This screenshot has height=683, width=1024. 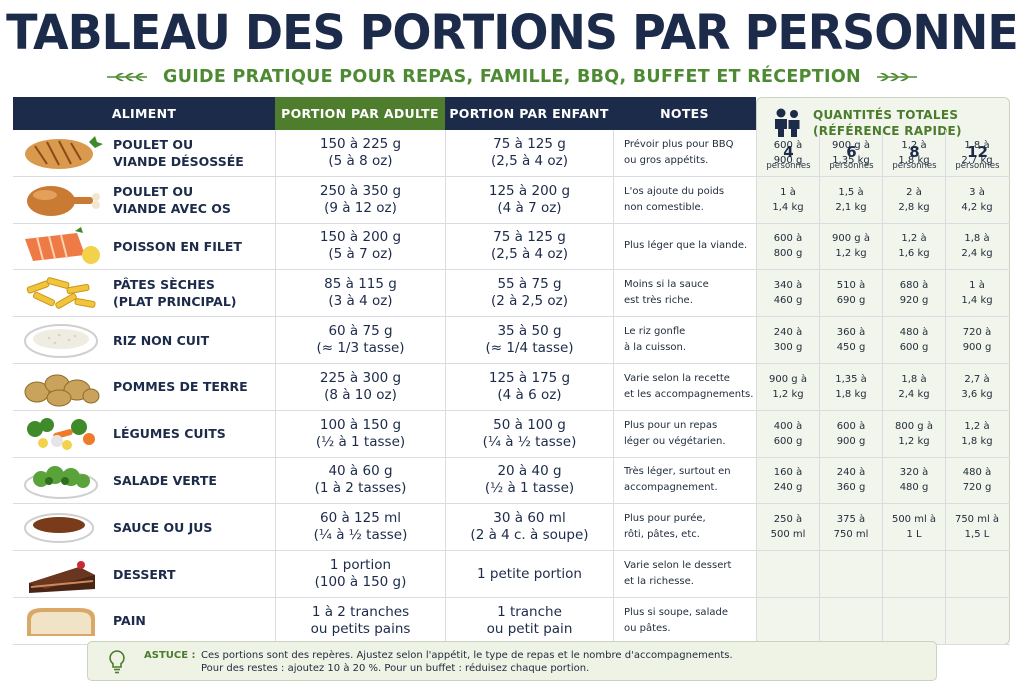 I want to click on people-icon, so click(x=787, y=122).